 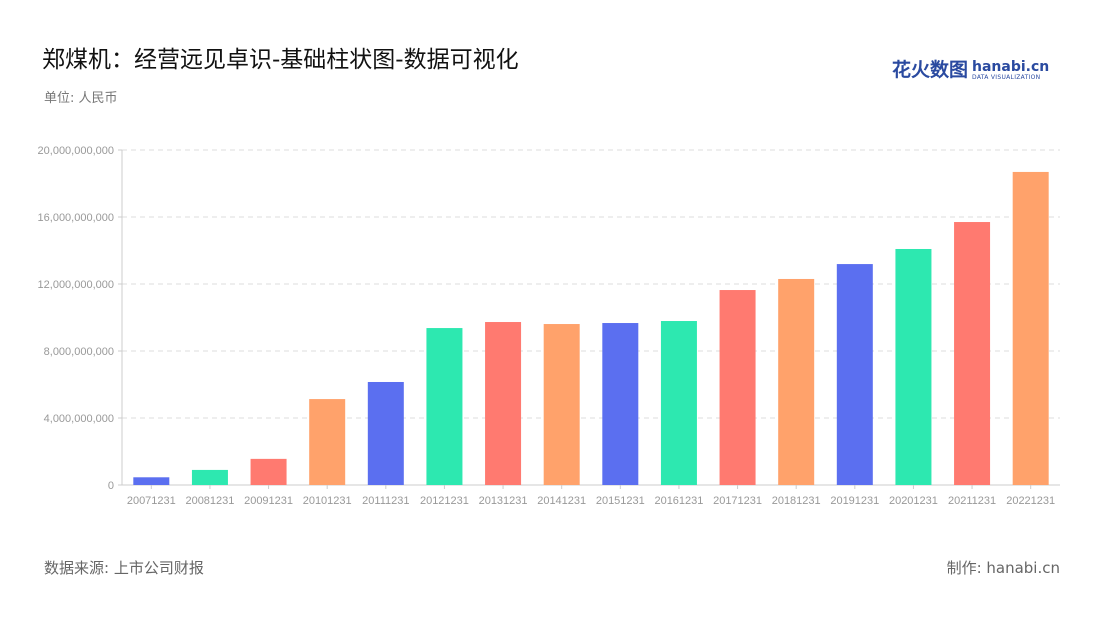 I want to click on x-tick-label: 20141231, so click(x=561, y=501).